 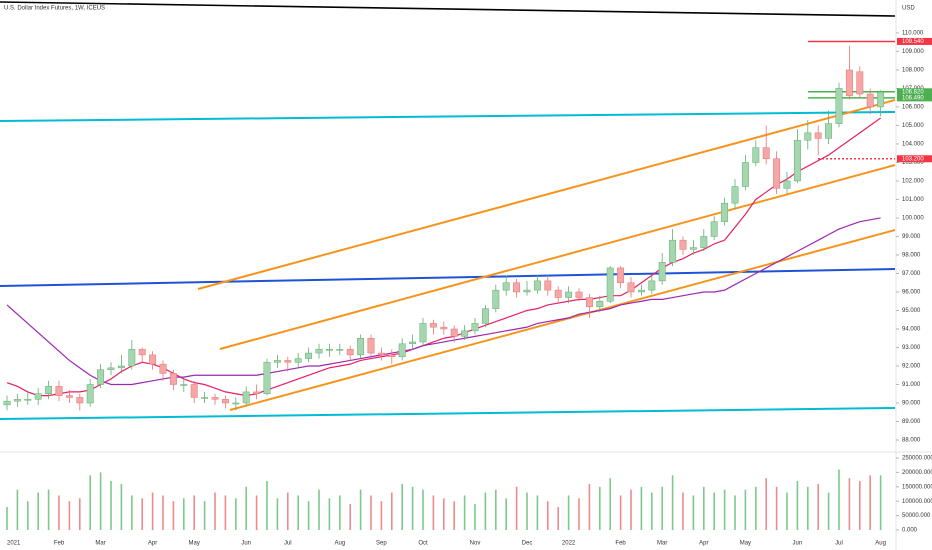 I want to click on y-tick-label: 102.000, so click(x=913, y=182).